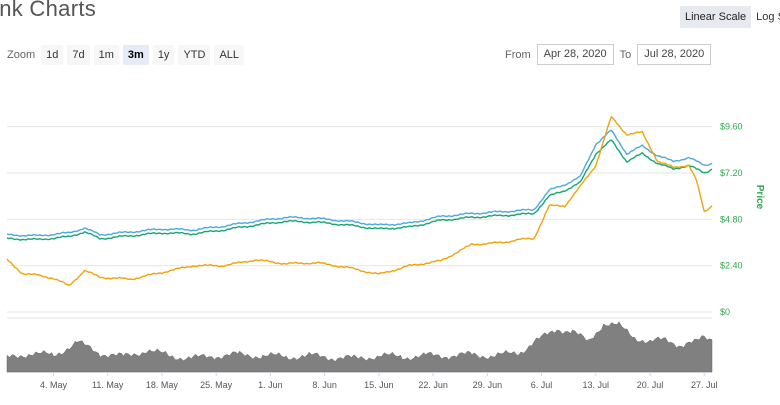 This screenshot has width=780, height=405. What do you see at coordinates (542, 385) in the screenshot?
I see `x-tick-label: 6. Jul` at bounding box center [542, 385].